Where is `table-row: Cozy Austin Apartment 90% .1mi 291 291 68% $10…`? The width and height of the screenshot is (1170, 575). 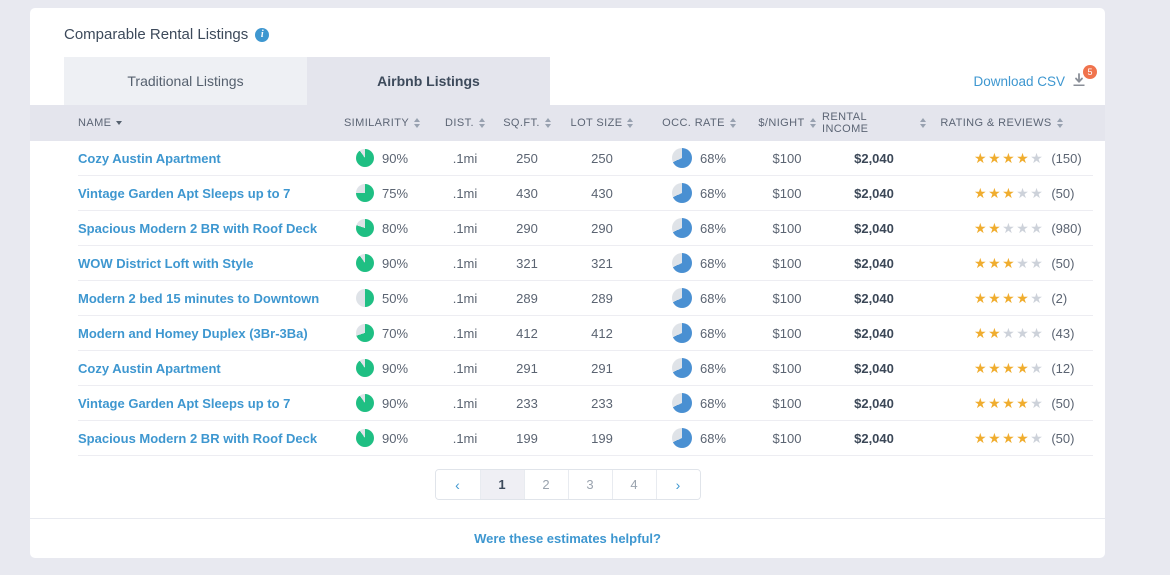 table-row: Cozy Austin Apartment 90% .1mi 291 291 68% $10… is located at coordinates (585, 368).